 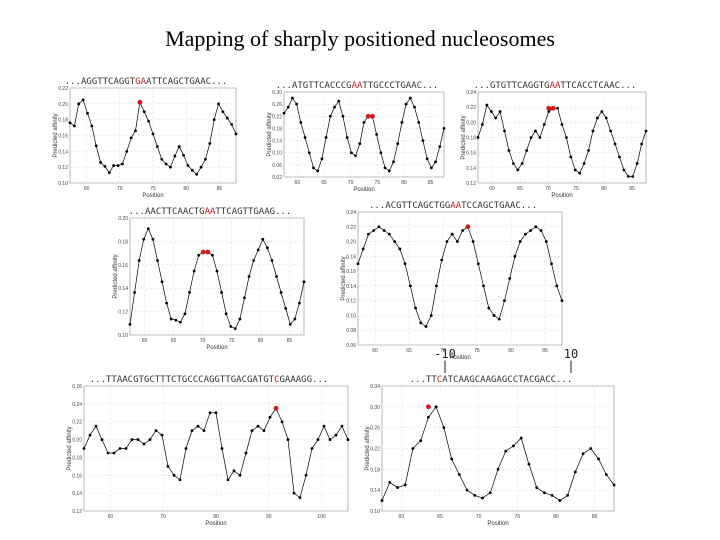 I want to click on y-tick-label: 0.10, so click(x=375, y=512).